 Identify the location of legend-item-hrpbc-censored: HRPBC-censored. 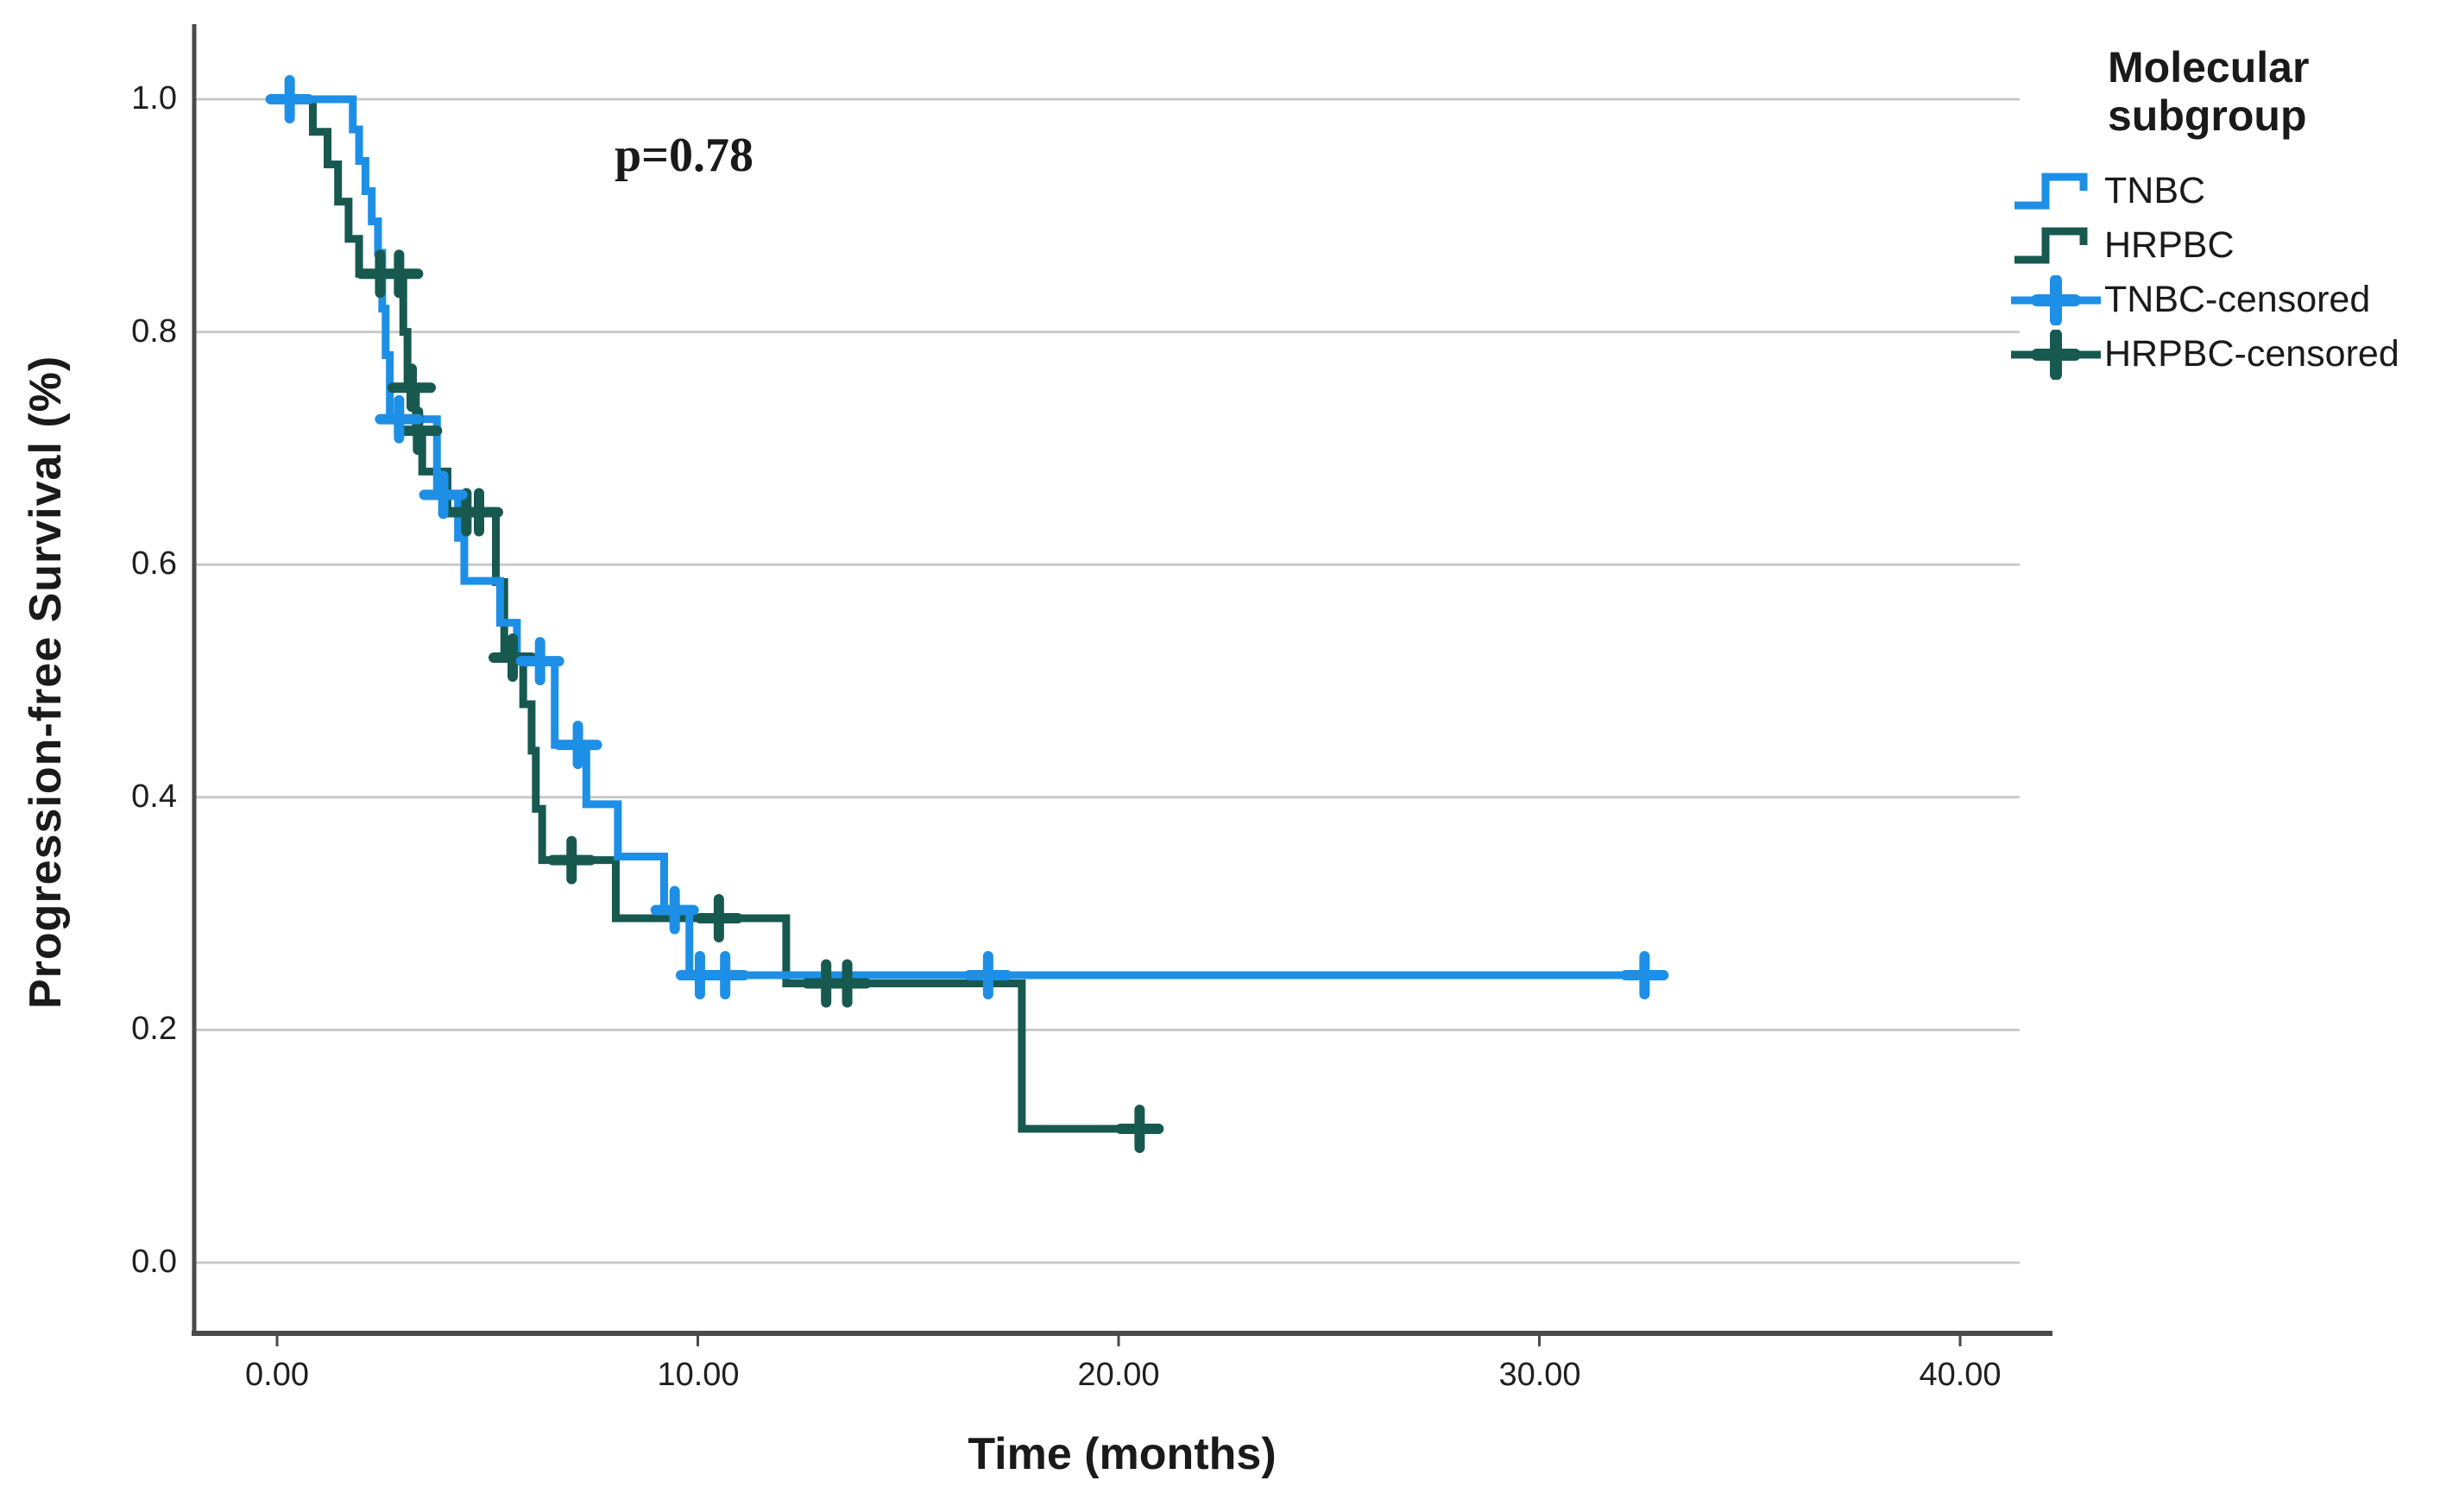
(2233, 354).